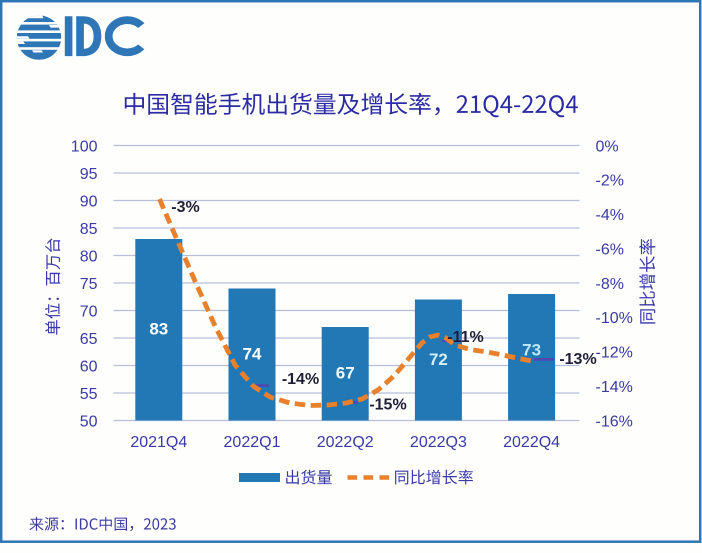 This screenshot has height=553, width=702. What do you see at coordinates (607, 146) in the screenshot?
I see `svg-text: 0%` at bounding box center [607, 146].